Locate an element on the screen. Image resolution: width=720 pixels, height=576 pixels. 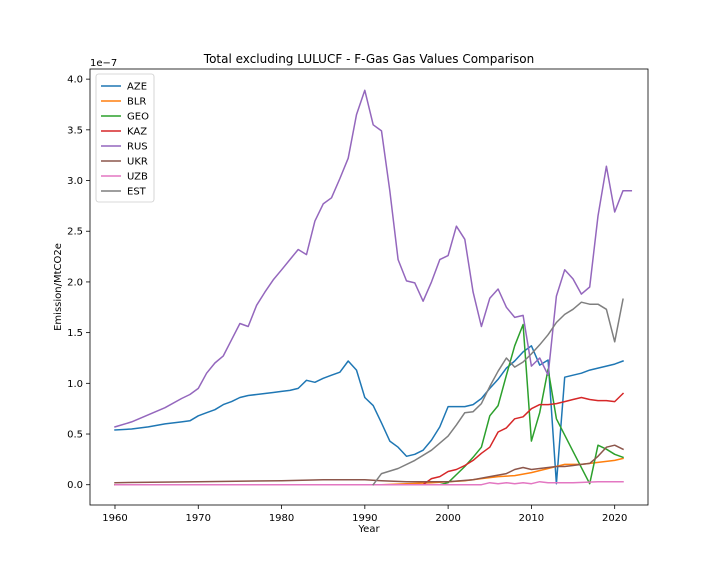
x-tick-label: 1990 is located at coordinates (364, 518).